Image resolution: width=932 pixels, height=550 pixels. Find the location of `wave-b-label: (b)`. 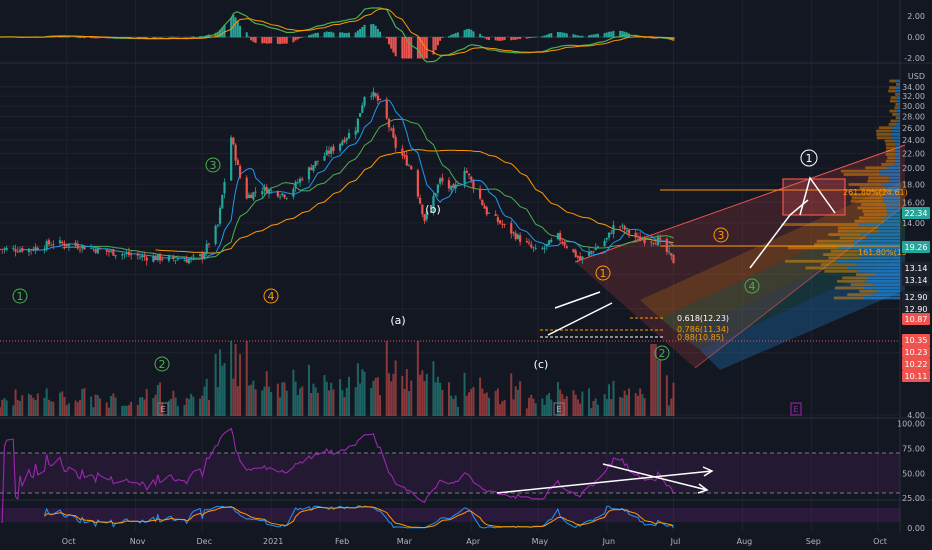

wave-b-label: (b) is located at coordinates (433, 209).